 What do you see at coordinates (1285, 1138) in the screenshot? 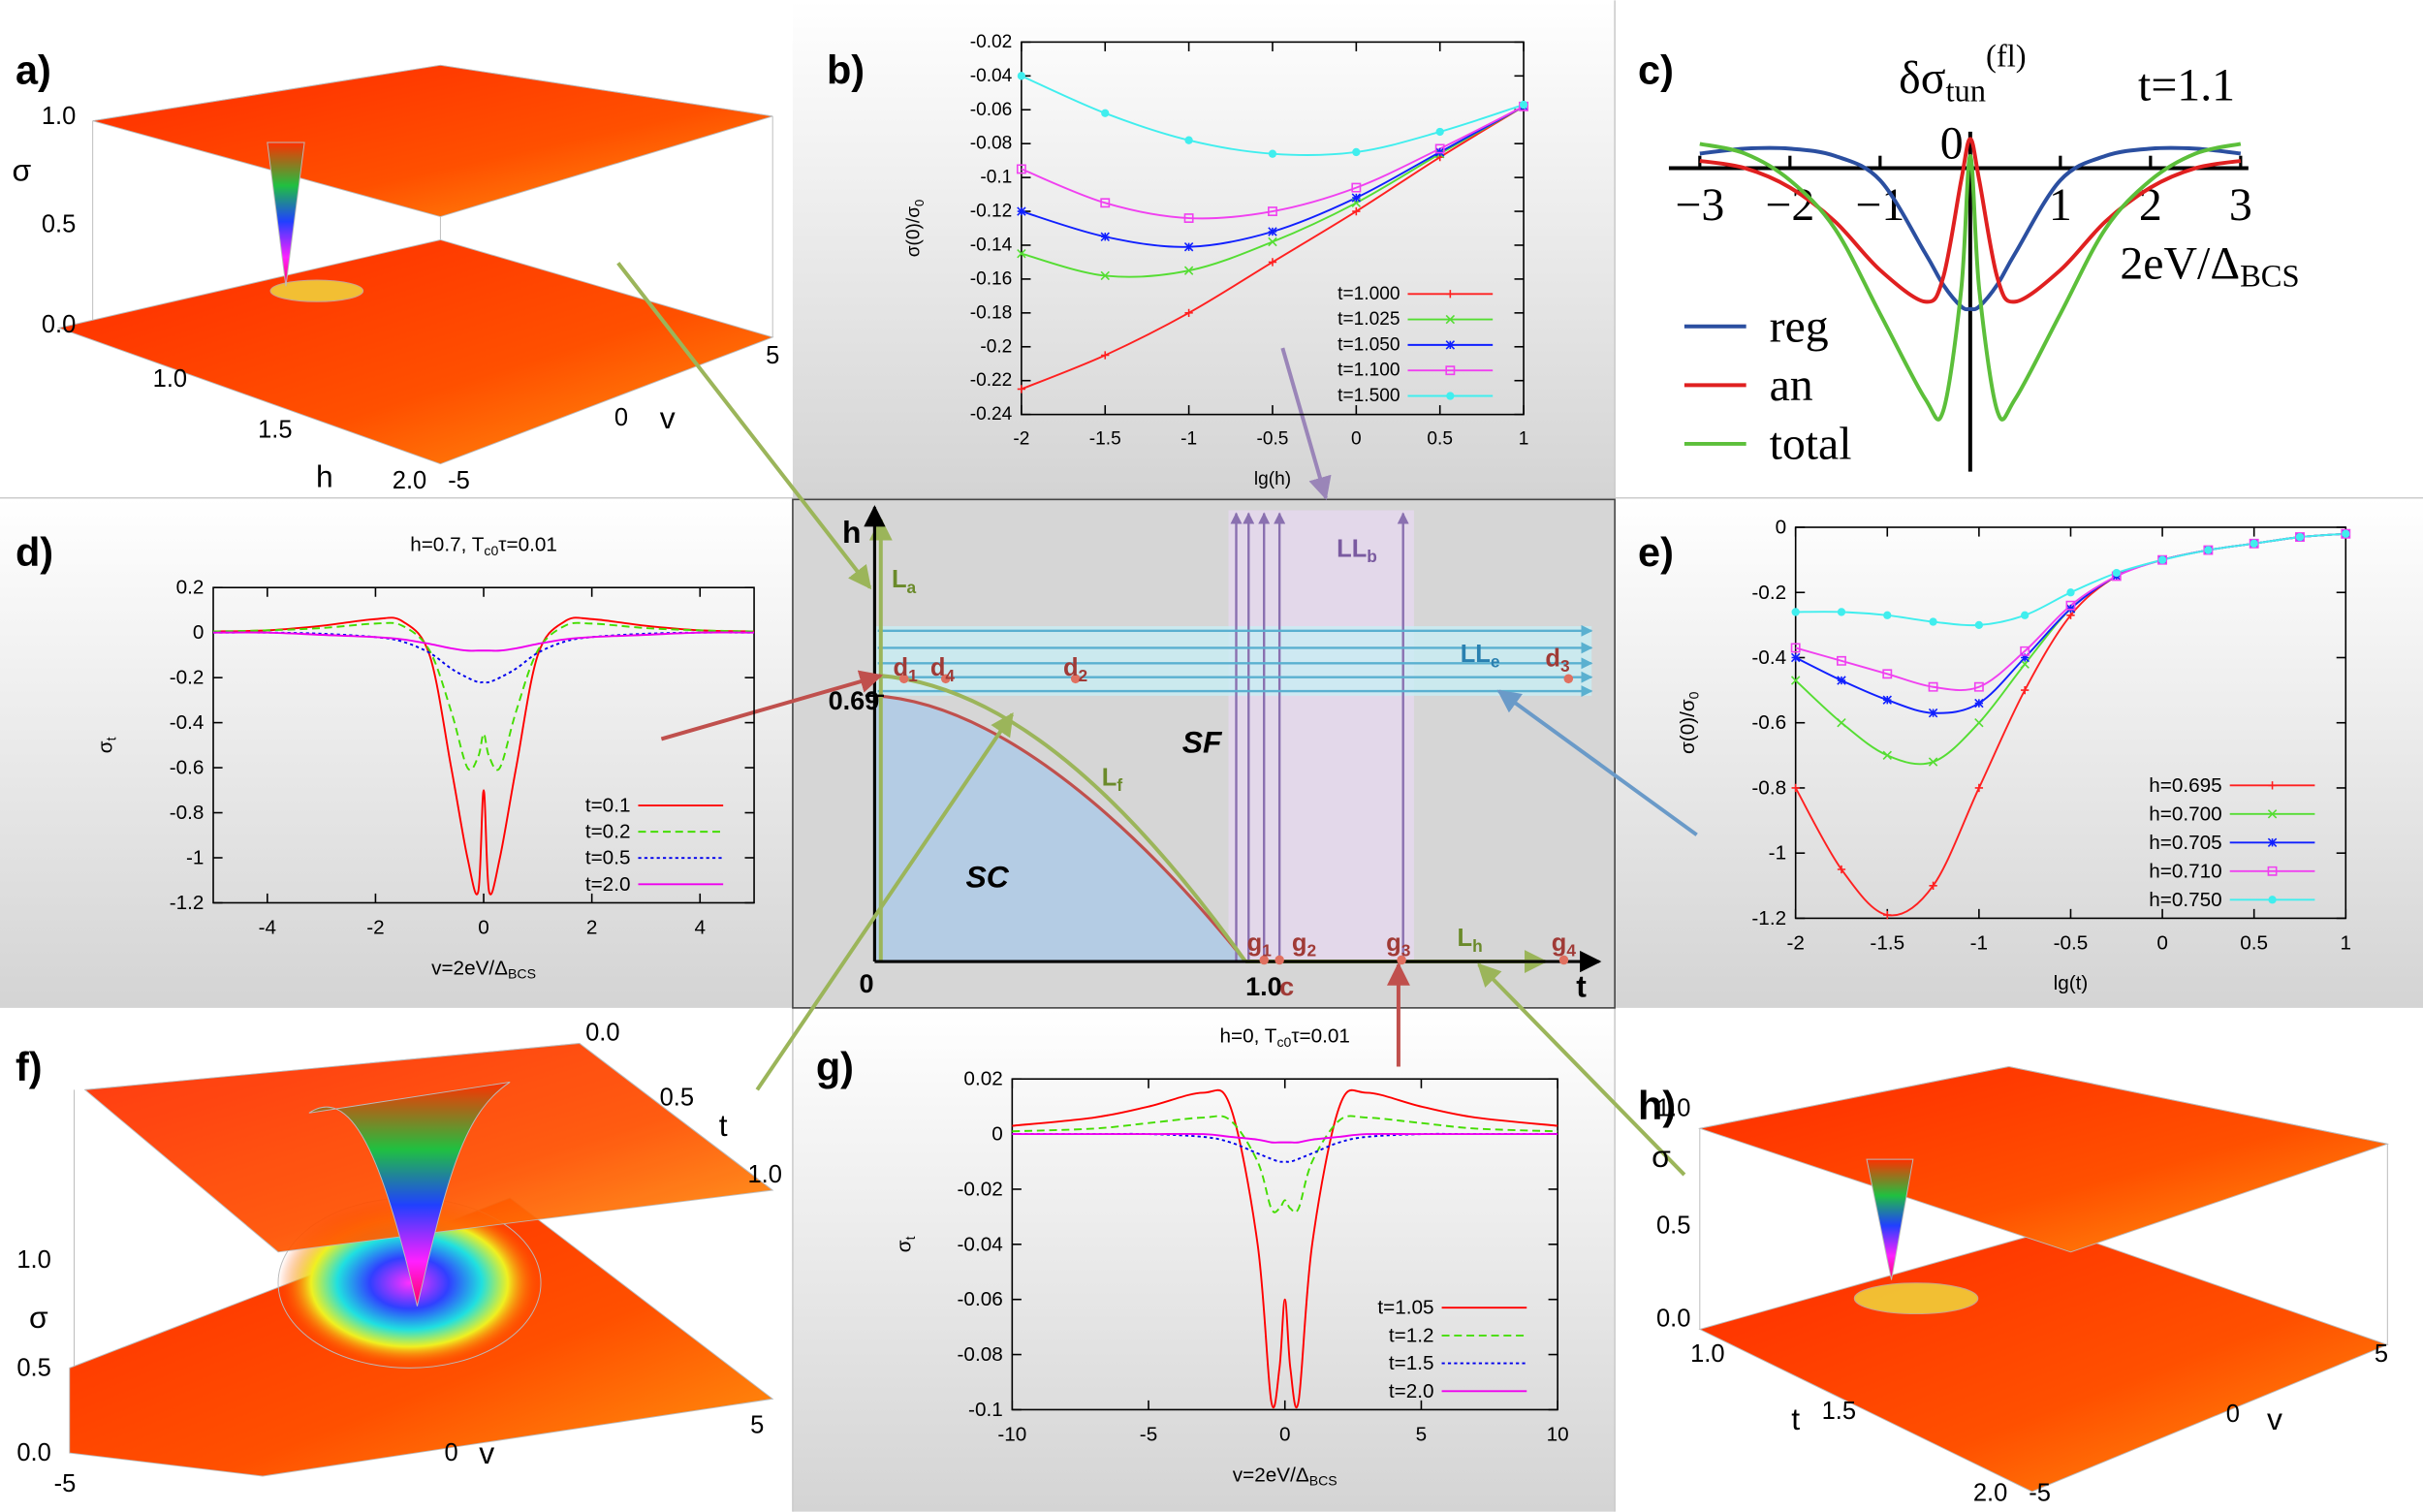
I see `series-line` at bounding box center [1285, 1138].